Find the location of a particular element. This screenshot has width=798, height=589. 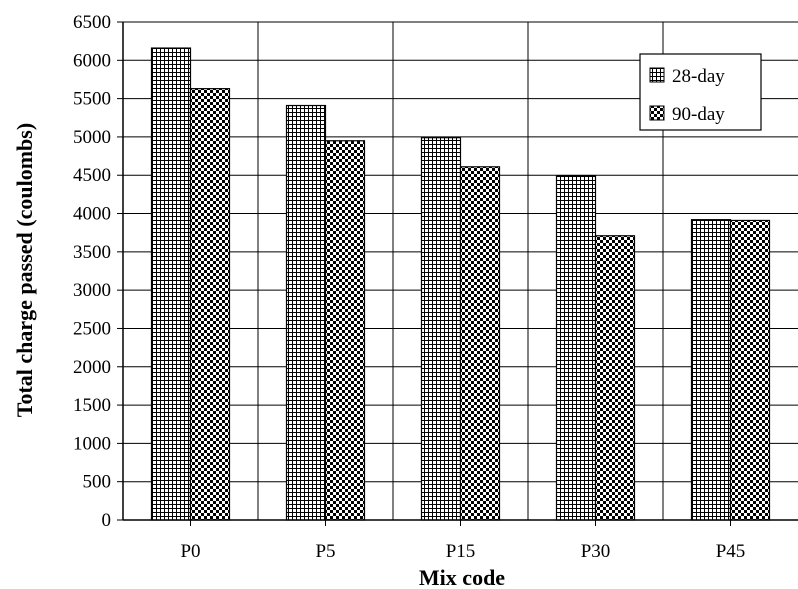

y-tick-label: 1000 is located at coordinates (92, 443).